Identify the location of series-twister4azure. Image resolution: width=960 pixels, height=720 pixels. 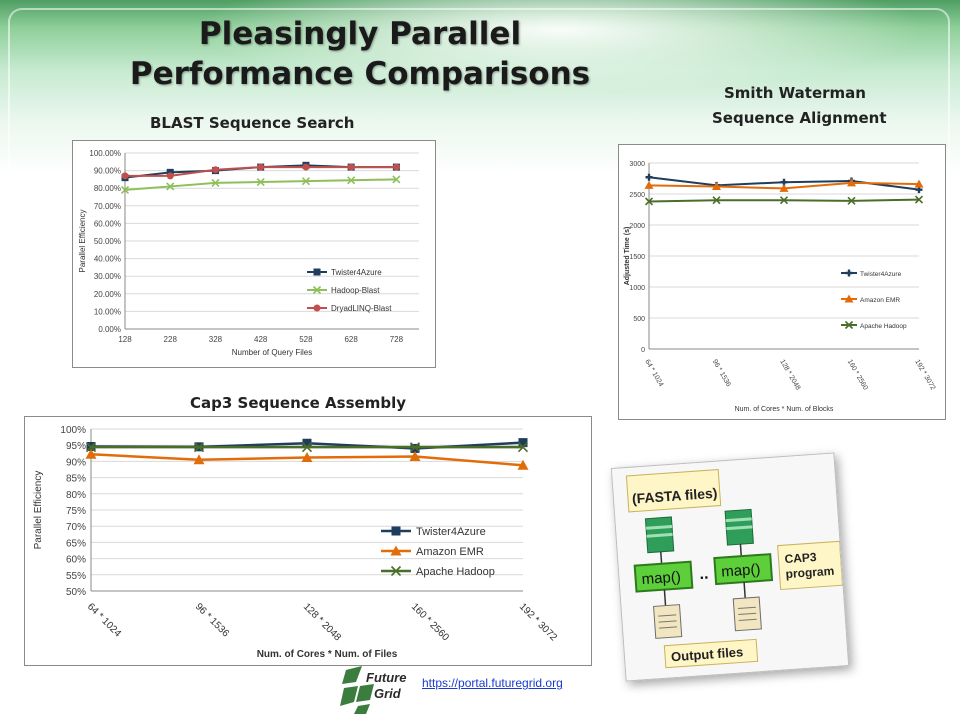
(307, 445).